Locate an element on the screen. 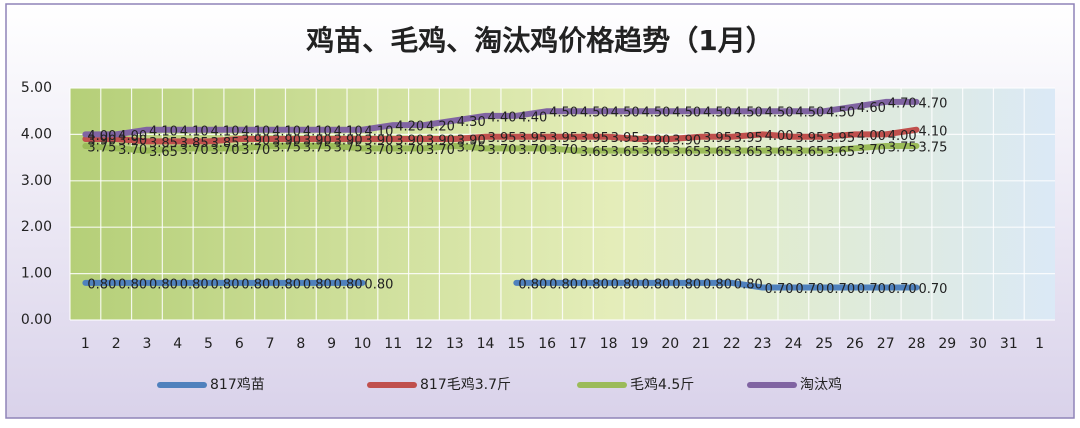  legend-label: 毛鸡4.5斤 is located at coordinates (662, 384).